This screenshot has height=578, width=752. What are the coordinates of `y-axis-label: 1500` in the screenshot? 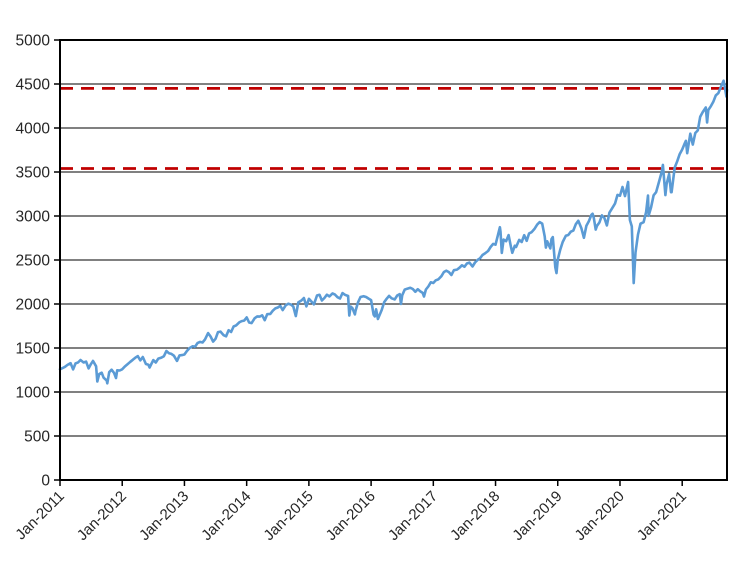 It's located at (33, 349).